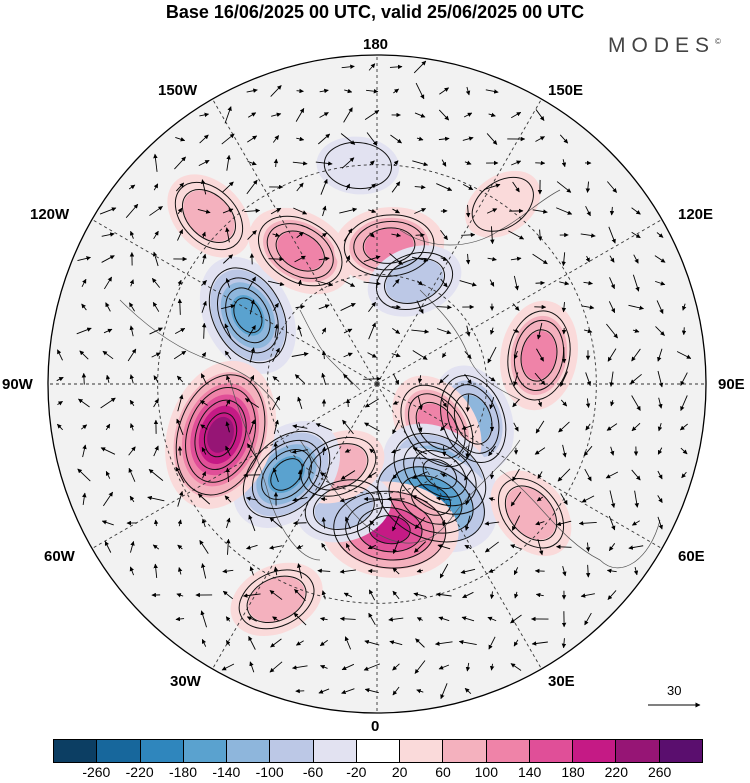  What do you see at coordinates (178, 90) in the screenshot?
I see `lon-label-150w: 150W` at bounding box center [178, 90].